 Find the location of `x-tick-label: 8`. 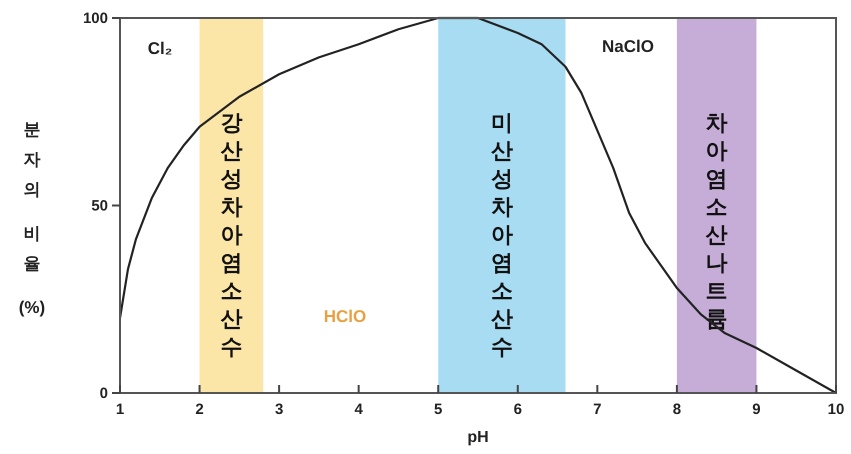

x-tick-label: 8 is located at coordinates (677, 409).